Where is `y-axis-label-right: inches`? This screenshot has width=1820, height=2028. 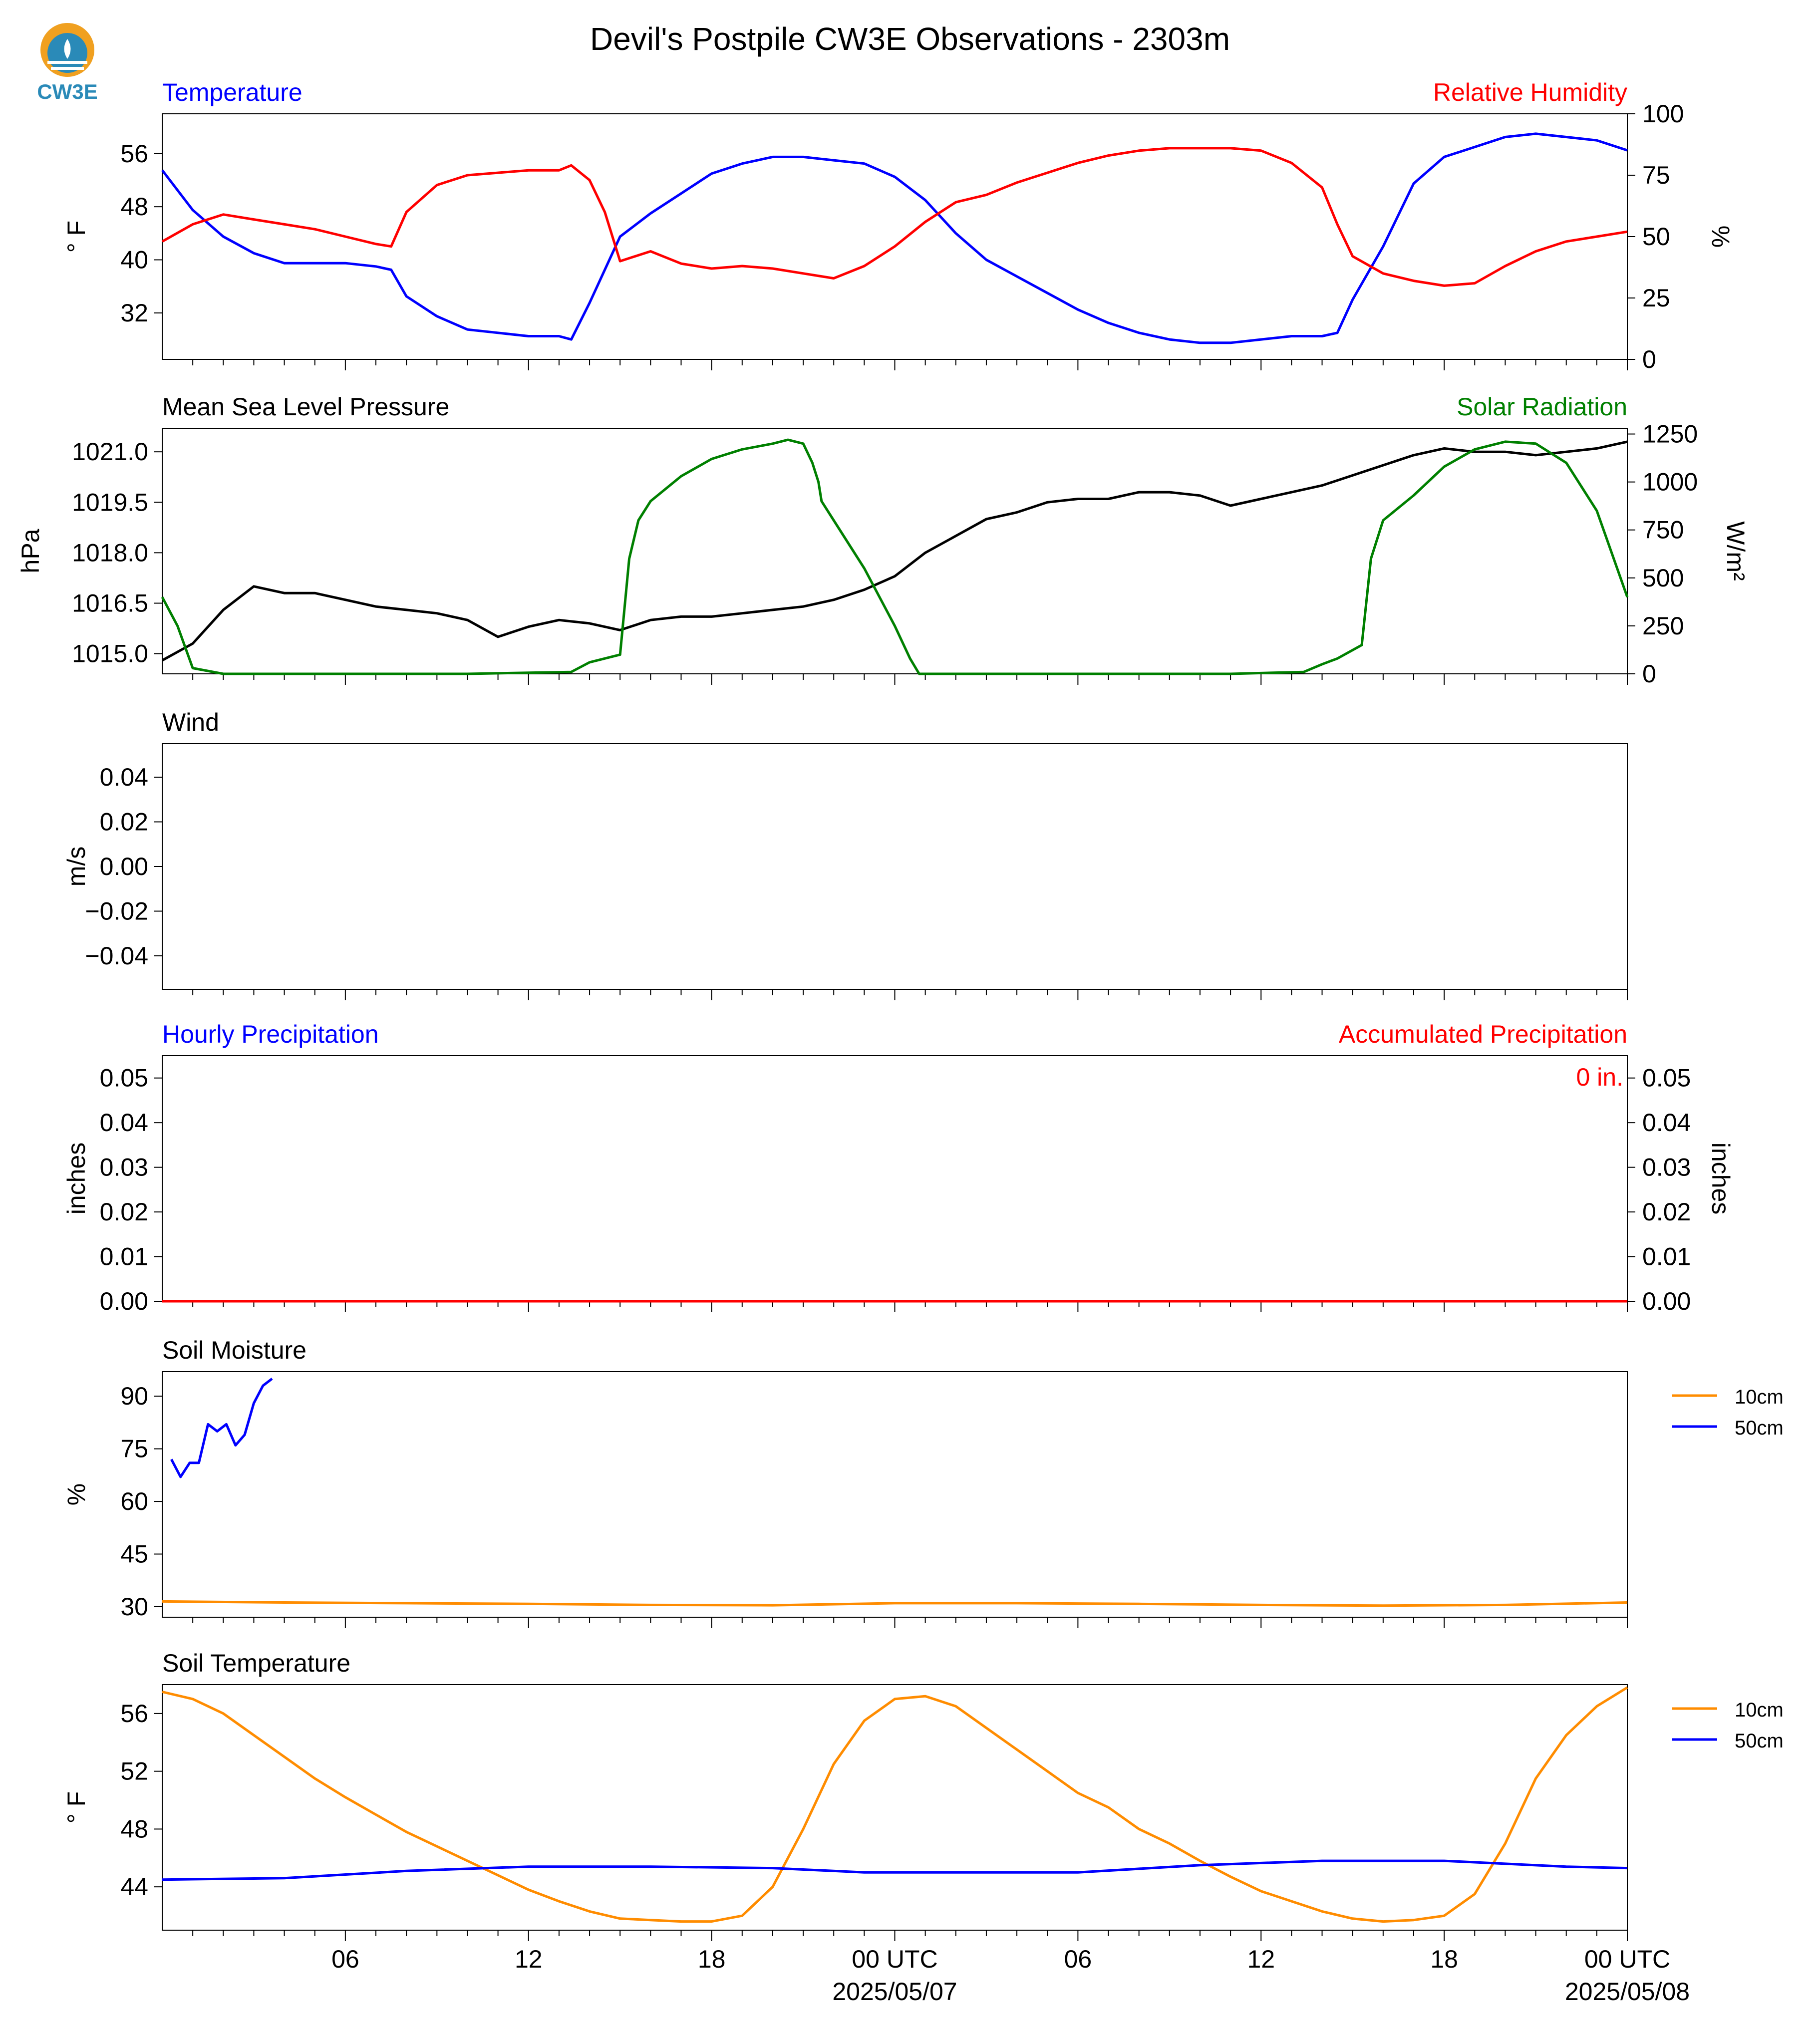
y-axis-label-right: inches is located at coordinates (1721, 1179).